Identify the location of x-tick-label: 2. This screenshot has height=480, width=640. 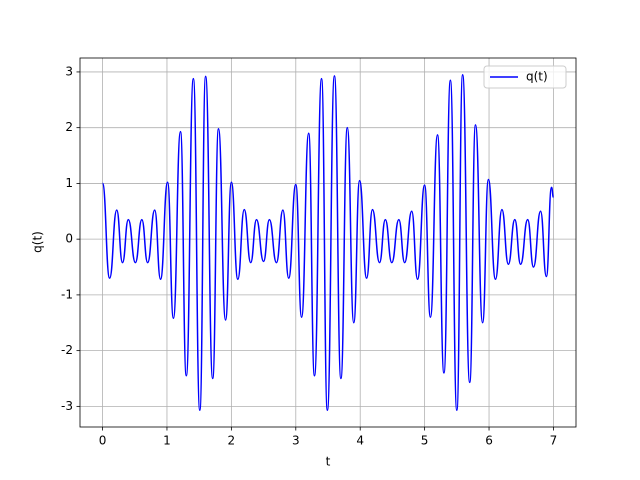
(232, 441).